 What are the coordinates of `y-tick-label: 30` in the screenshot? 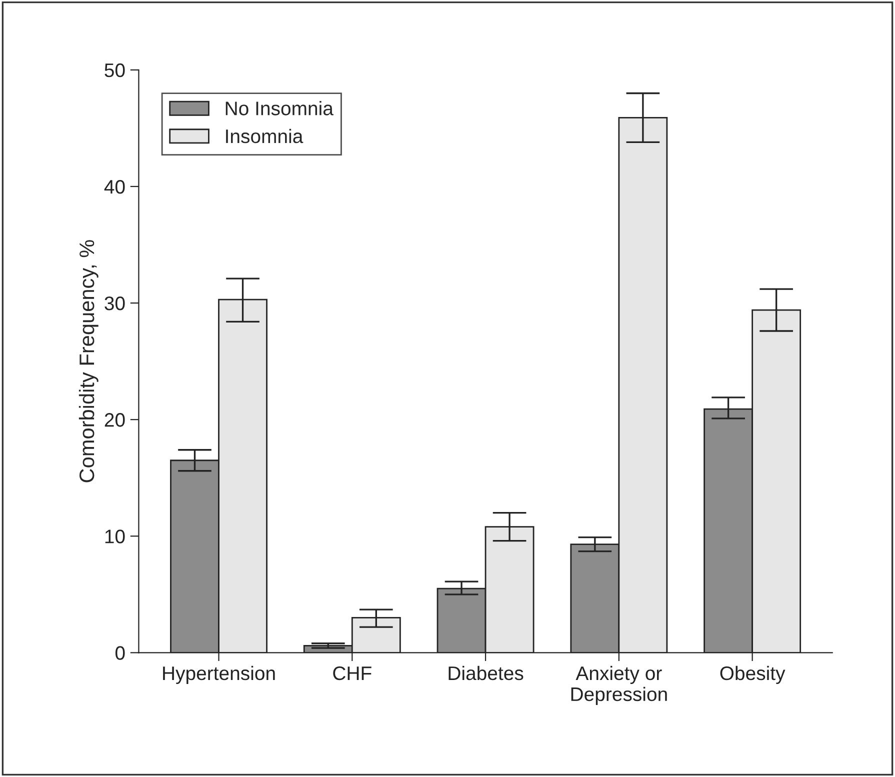 It's located at (114, 303).